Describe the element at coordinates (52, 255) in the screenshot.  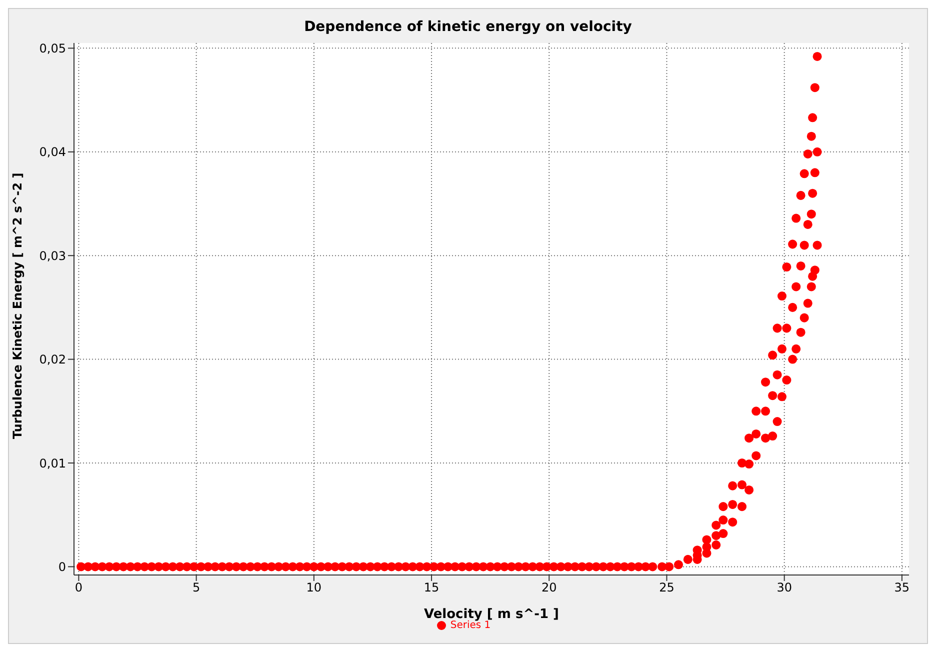
I see `y-tick-label: 0,03` at that location.